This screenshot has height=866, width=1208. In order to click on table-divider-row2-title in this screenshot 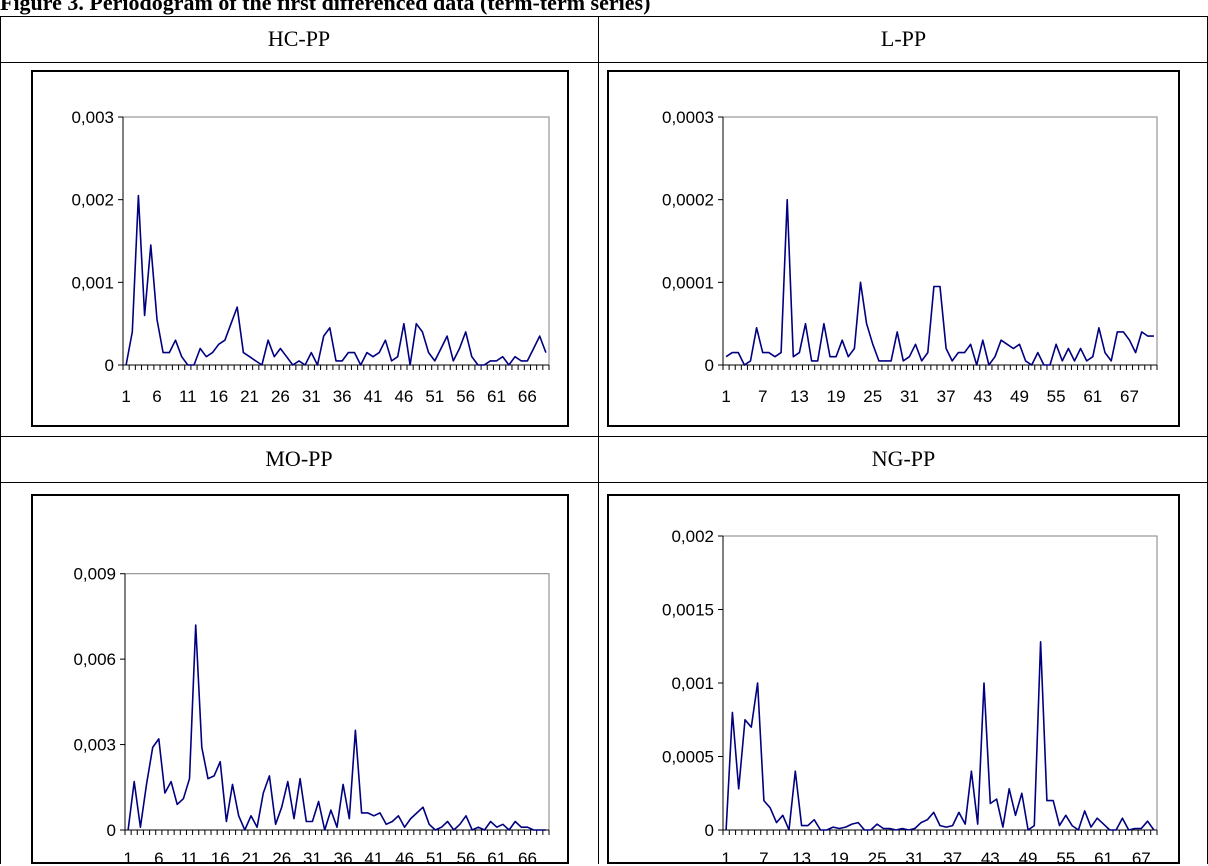, I will do `click(604, 482)`.